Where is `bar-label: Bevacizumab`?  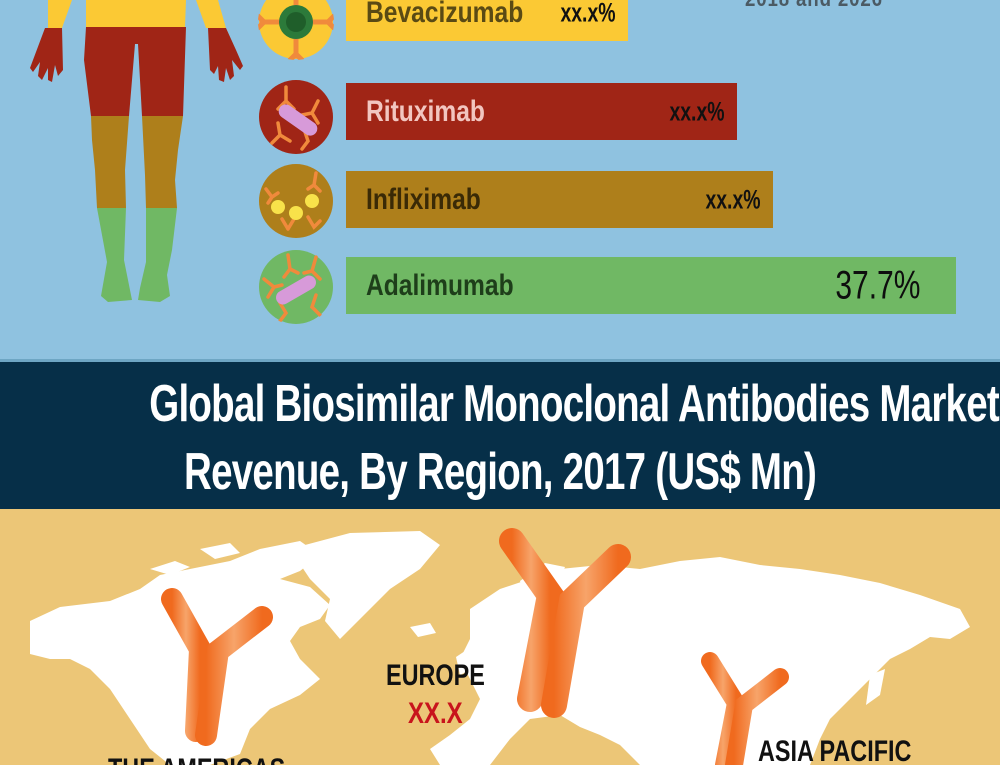 bar-label: Bevacizumab is located at coordinates (445, 14).